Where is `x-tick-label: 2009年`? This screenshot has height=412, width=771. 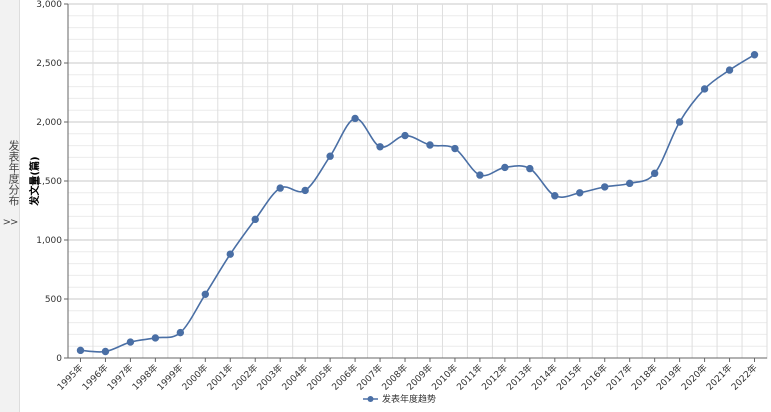
x-tick-label: 2009年 is located at coordinates (419, 377).